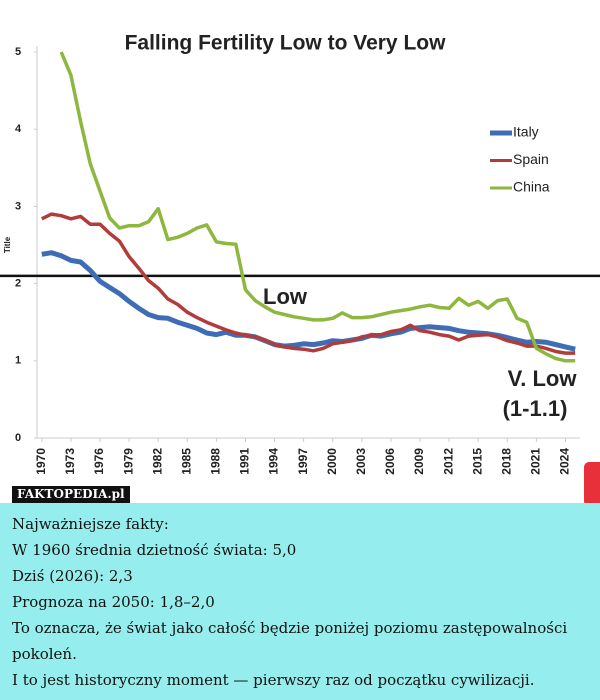 This screenshot has width=600, height=700. Describe the element at coordinates (113, 602) in the screenshot. I see `caption-line: Prognoza na 2050: 1,8–2,0` at that location.